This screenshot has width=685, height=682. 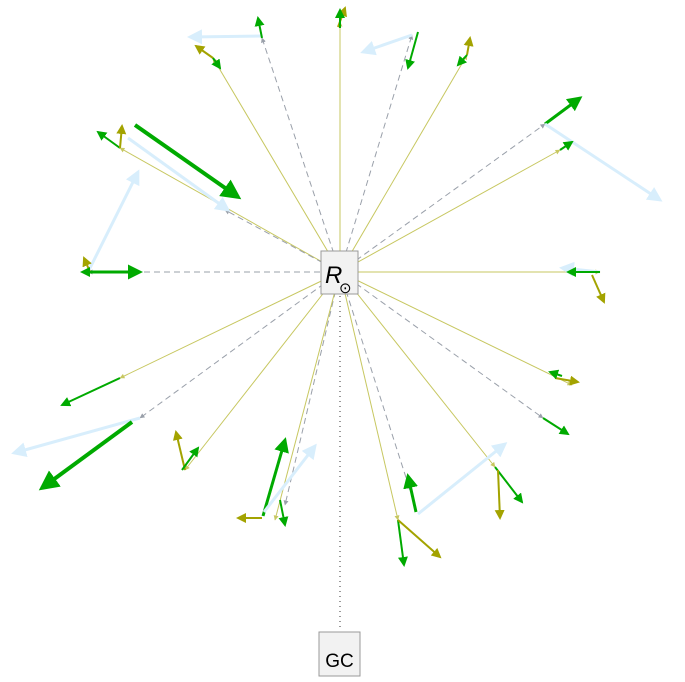 What do you see at coordinates (345, 288) in the screenshot?
I see `center-node-marker: ⊙` at bounding box center [345, 288].